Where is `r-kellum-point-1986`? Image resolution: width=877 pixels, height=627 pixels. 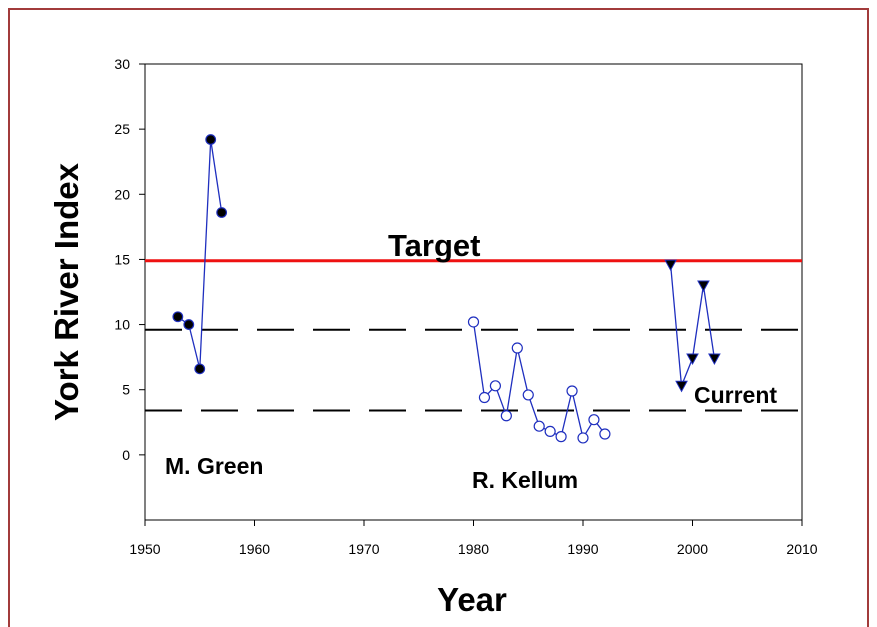
r-kellum-point-1986 is located at coordinates (539, 426).